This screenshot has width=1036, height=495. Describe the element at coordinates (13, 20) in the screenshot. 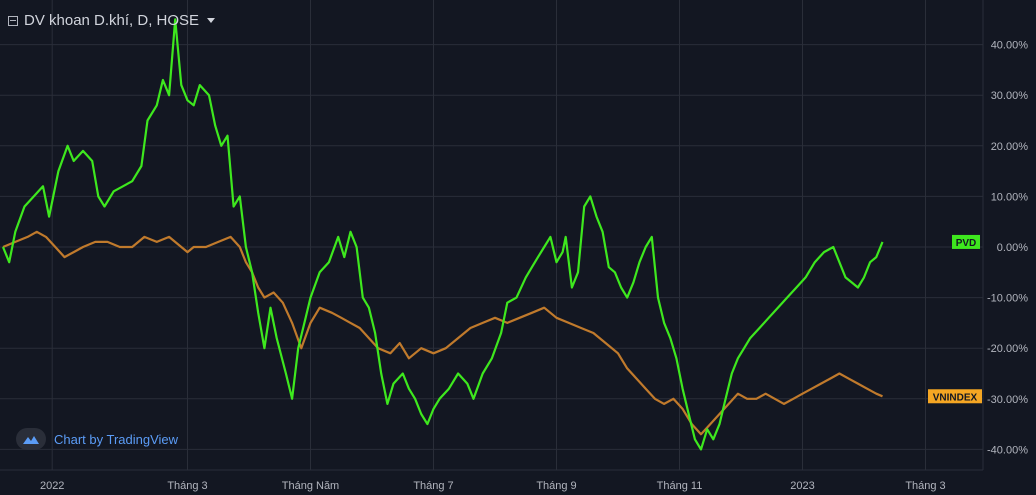

I see `collapse-icon` at that location.